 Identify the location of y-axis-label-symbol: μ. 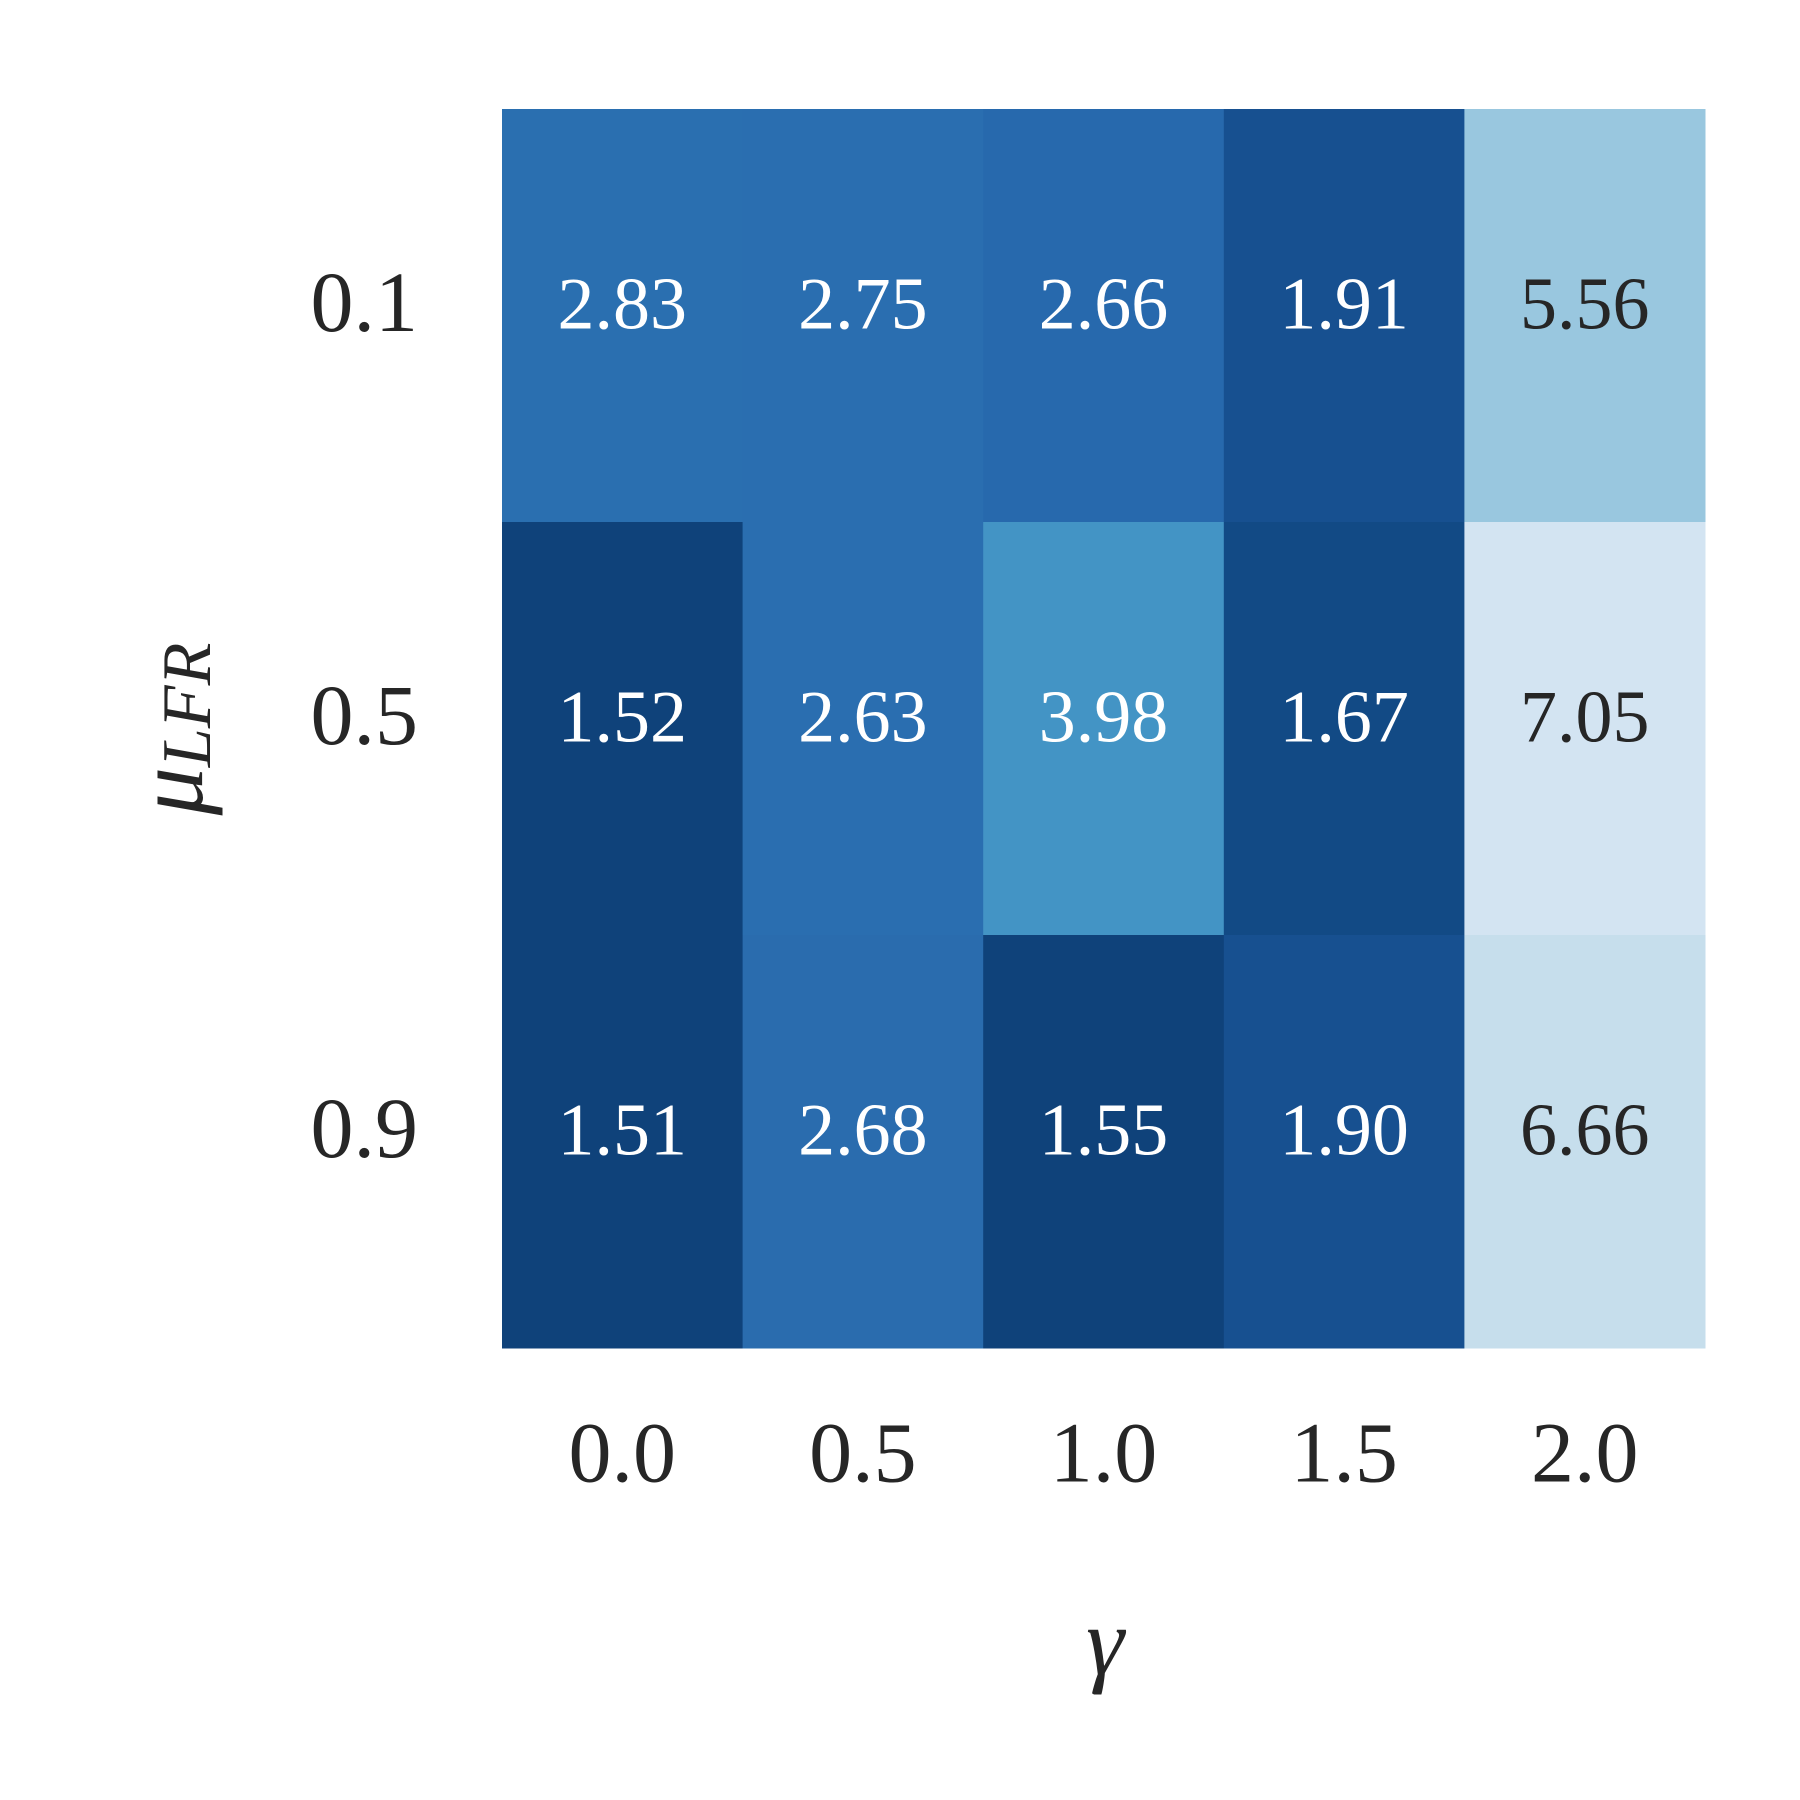
(169, 791).